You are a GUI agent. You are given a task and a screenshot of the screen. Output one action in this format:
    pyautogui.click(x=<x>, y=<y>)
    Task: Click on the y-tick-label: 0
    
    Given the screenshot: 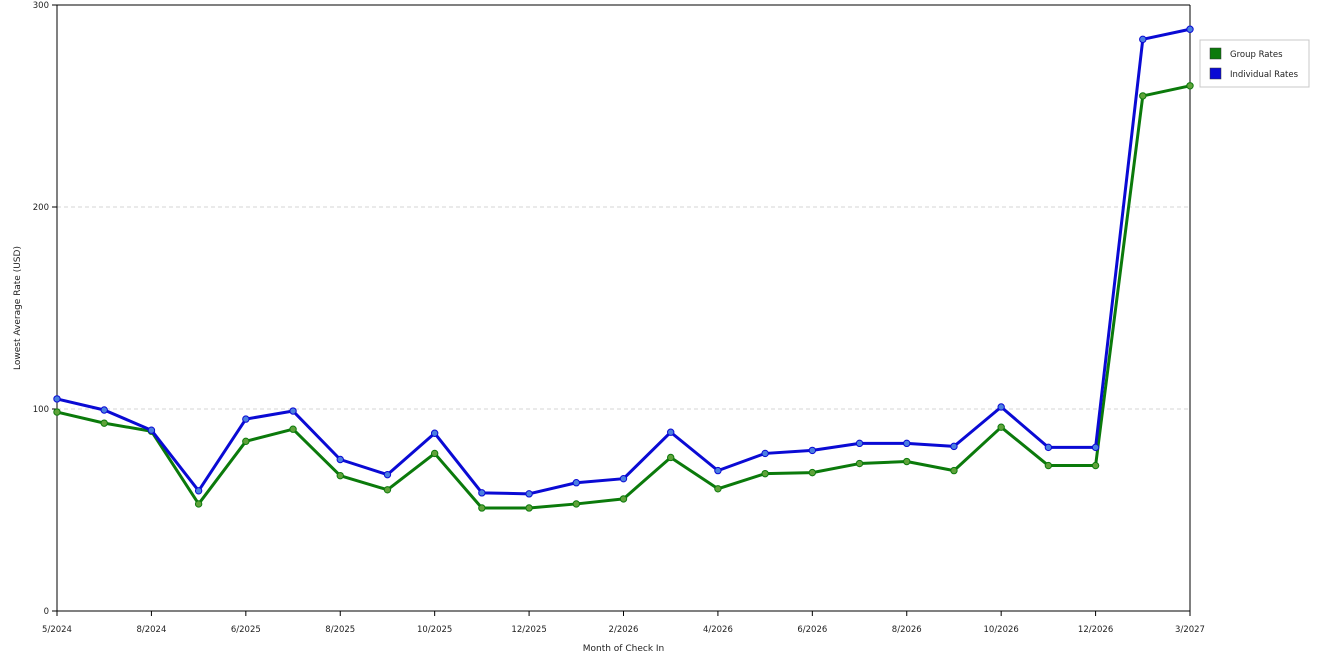 What is the action you would take?
    pyautogui.click(x=46, y=612)
    